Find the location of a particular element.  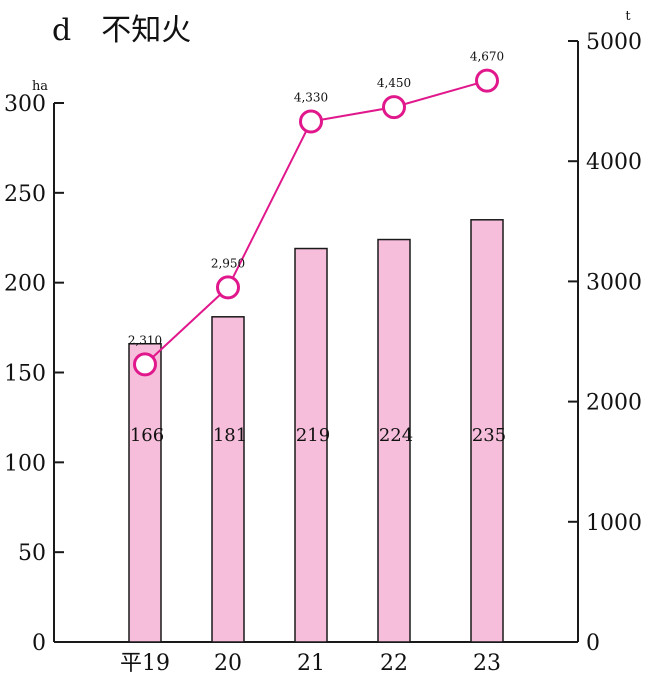

chart-title: d 不知火 is located at coordinates (121, 30).